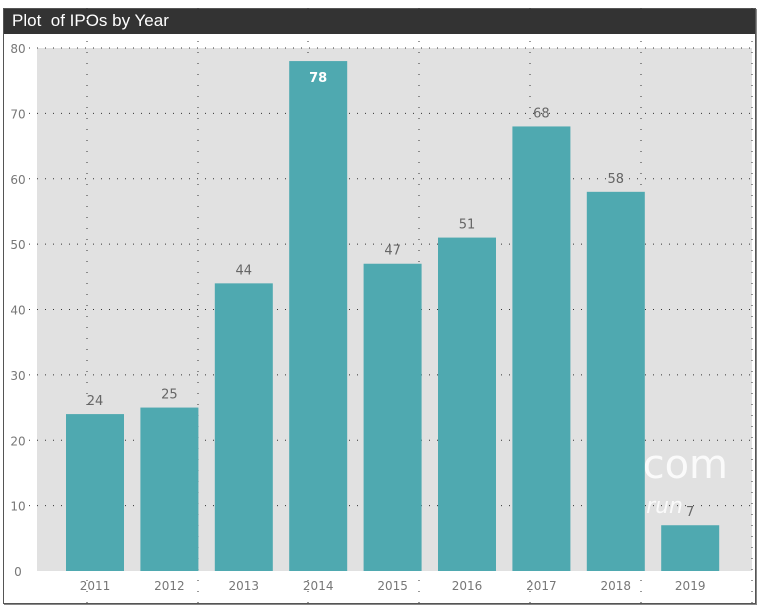 The image size is (761, 606). Describe the element at coordinates (318, 316) in the screenshot. I see `bar-2014` at that location.